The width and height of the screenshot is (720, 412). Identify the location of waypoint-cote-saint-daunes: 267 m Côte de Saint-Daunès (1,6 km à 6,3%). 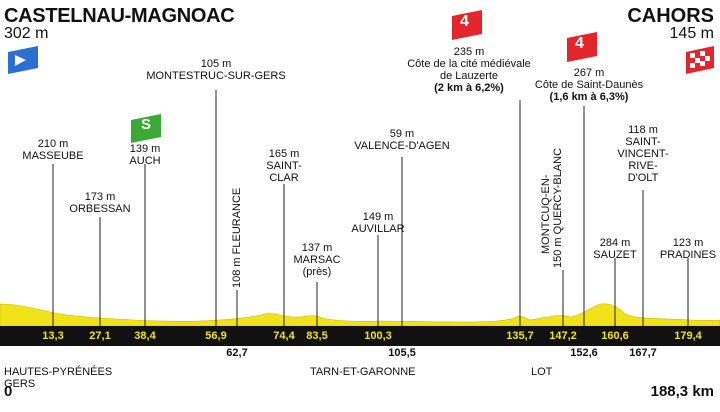
(589, 85).